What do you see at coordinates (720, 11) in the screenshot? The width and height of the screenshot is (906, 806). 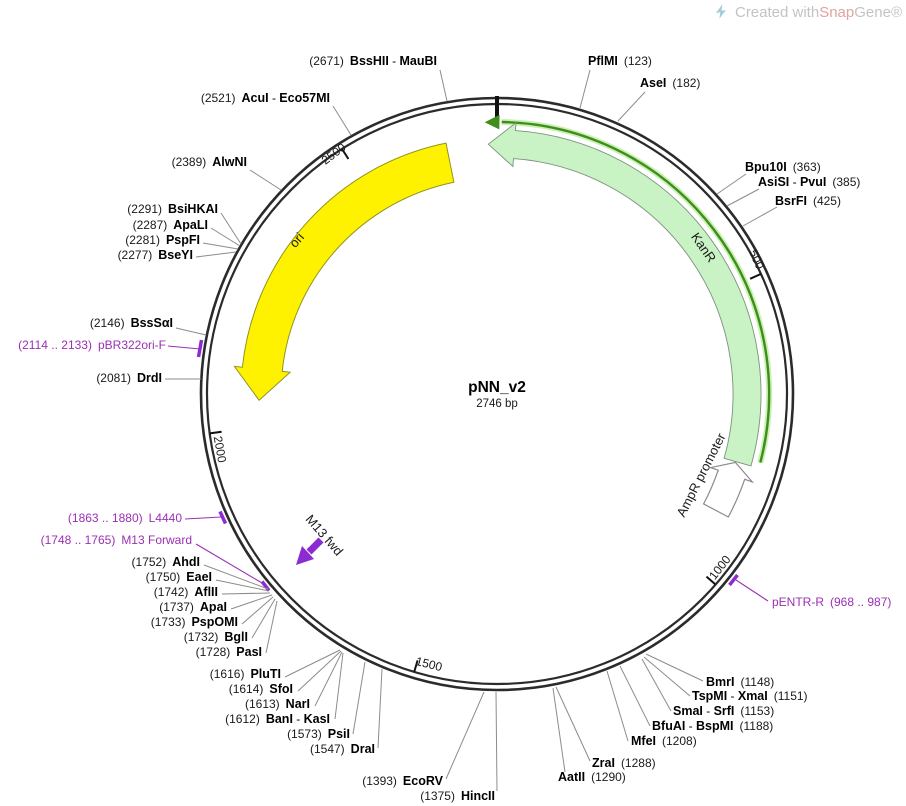 I see `snapgene-logo-icon` at bounding box center [720, 11].